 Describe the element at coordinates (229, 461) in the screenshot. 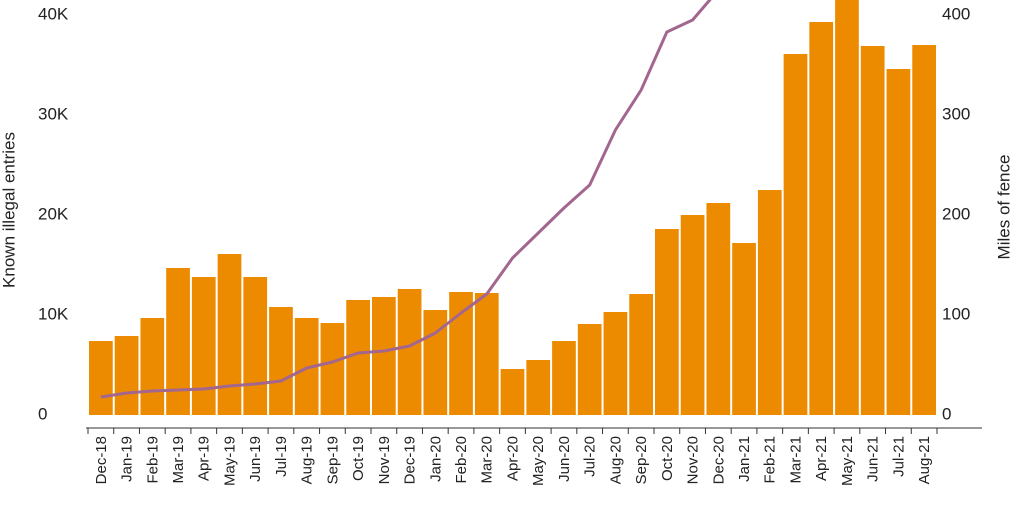

I see `x-tick-label: May-19` at that location.